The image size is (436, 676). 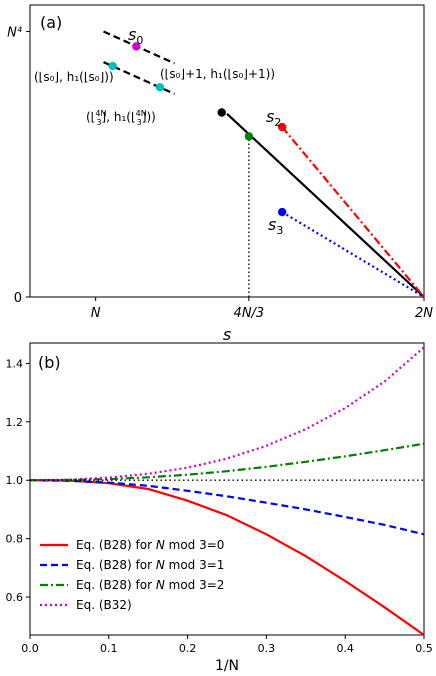 I want to click on main-line-line, so click(x=325, y=205).